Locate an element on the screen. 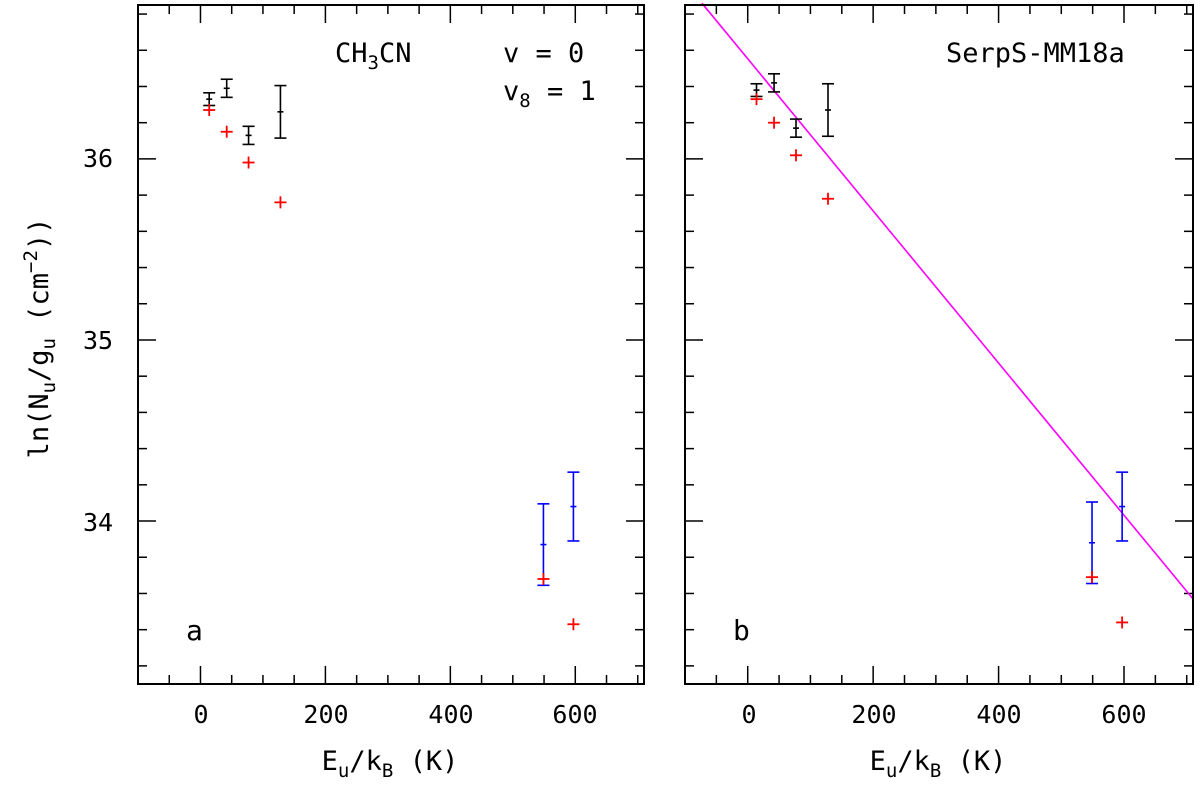 This screenshot has height=785, width=1200. panel-a-x-axis-label: Eu/kB (K) is located at coordinates (390, 764).